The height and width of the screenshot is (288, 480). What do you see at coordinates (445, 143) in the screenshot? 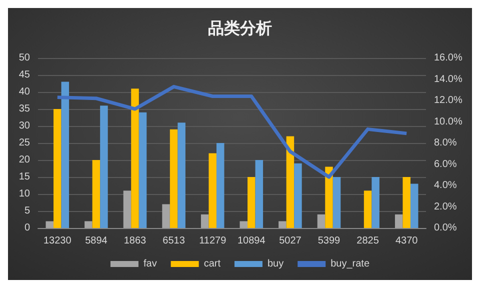
I see `y2-tick-label: 8.0%` at bounding box center [445, 143].